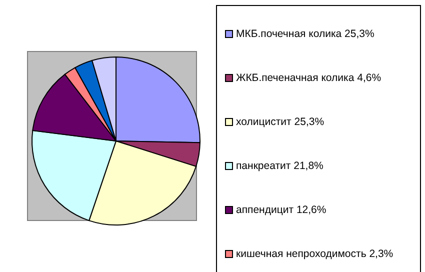  What do you see at coordinates (280, 166) in the screenshot?
I see `legend-label: панкреатит 21,8%` at bounding box center [280, 166].